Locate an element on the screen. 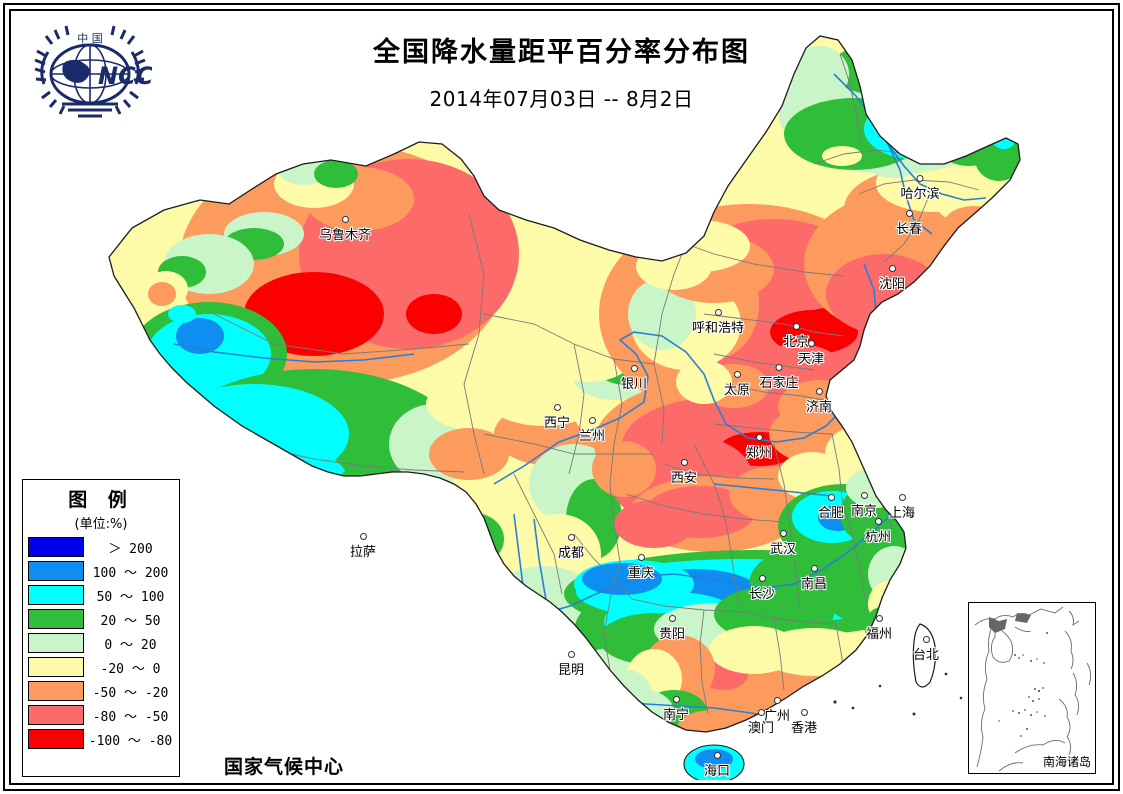  city-name: 天津 is located at coordinates (811, 359).